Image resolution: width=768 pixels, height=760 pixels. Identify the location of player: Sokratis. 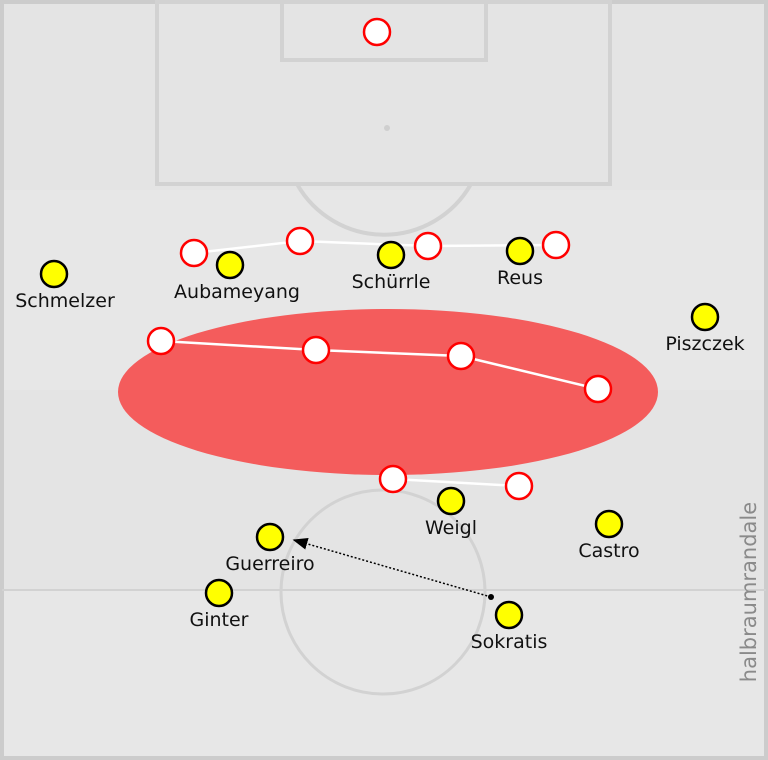
(509, 626).